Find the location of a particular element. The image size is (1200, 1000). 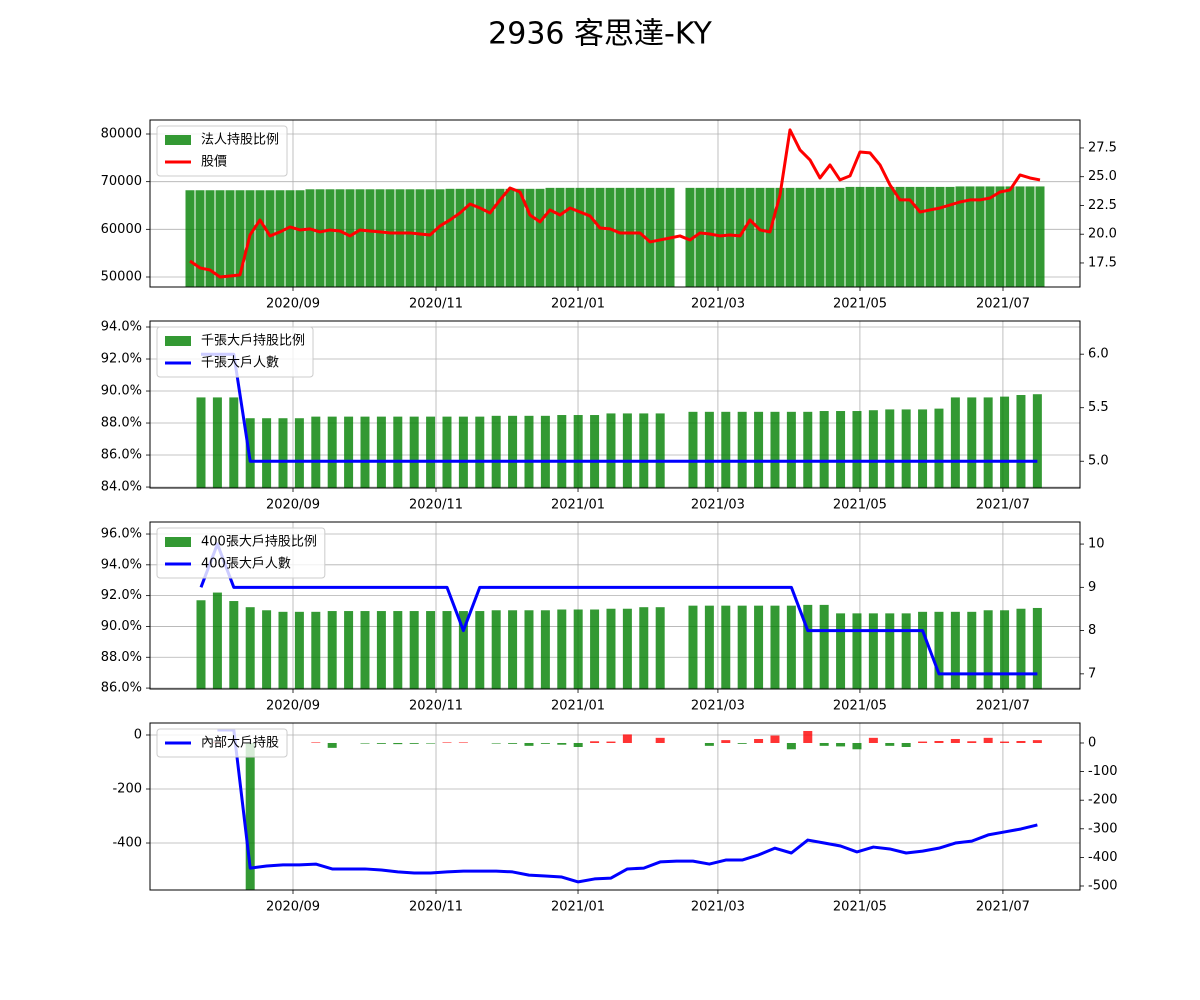

y2-tick-label: -500 is located at coordinates (1103, 885).